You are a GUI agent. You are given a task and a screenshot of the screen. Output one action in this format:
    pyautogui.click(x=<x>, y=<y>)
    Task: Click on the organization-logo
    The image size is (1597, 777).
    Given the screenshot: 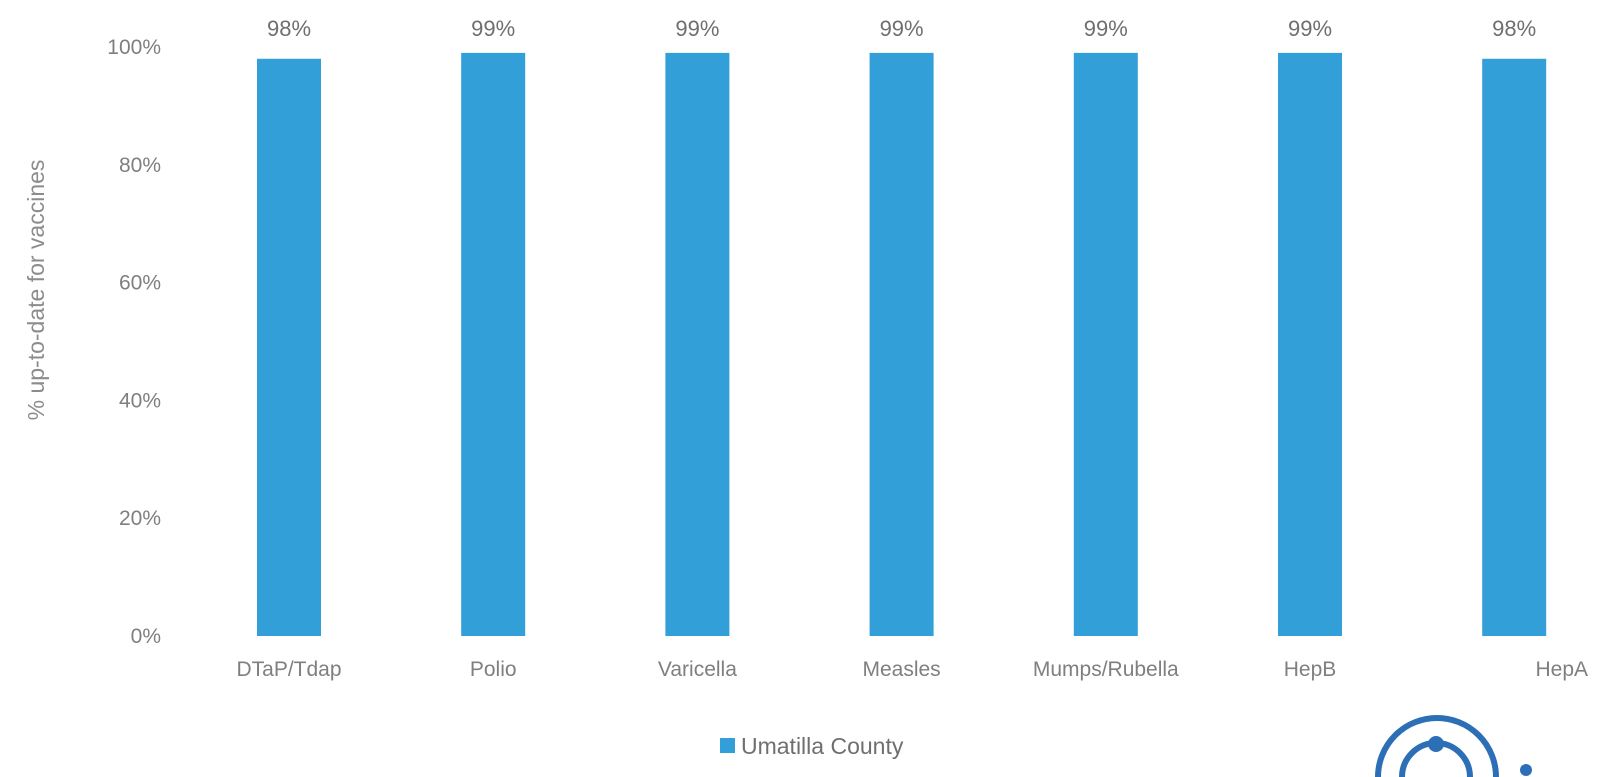 What is the action you would take?
    pyautogui.click(x=1453, y=746)
    